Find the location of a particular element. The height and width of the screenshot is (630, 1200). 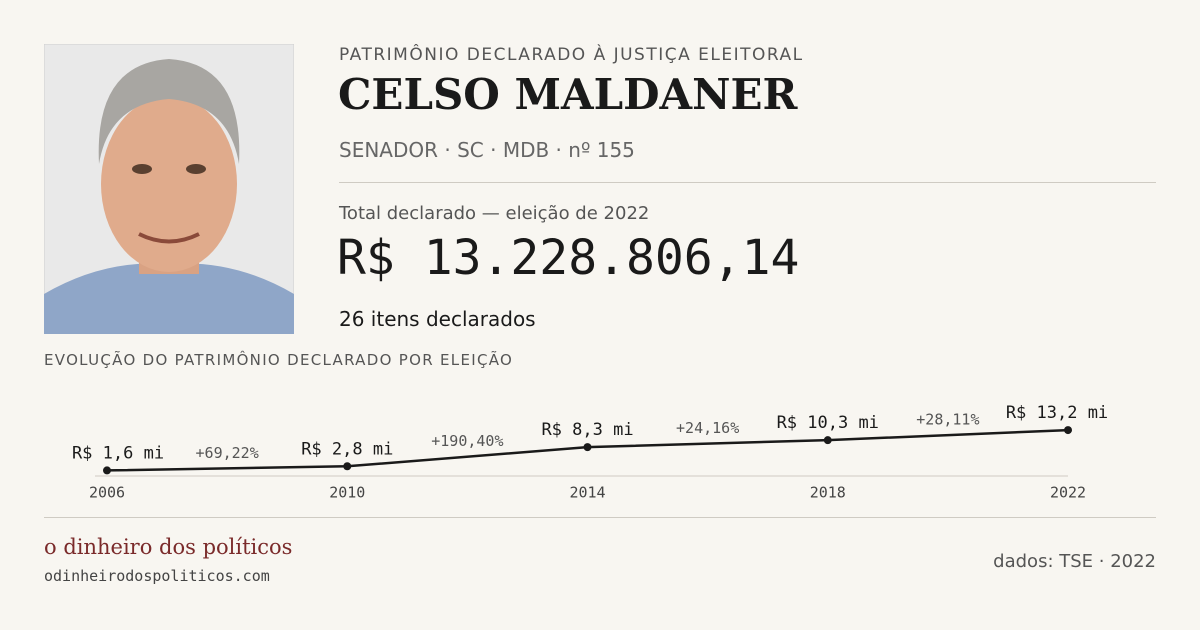

brand: o dinheiro dos políticos is located at coordinates (168, 547).